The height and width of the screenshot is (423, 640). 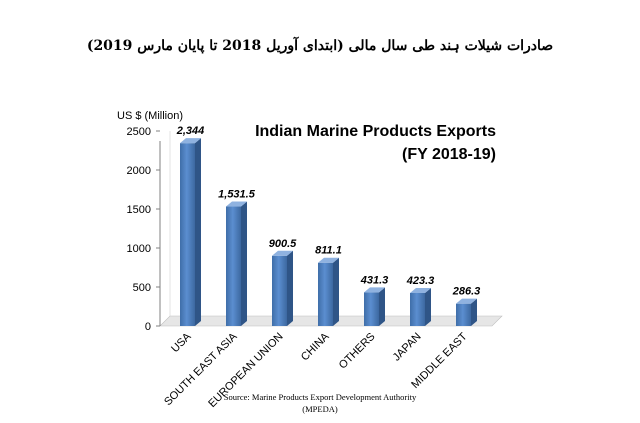 What do you see at coordinates (466, 292) in the screenshot?
I see `data-label: 286.3` at bounding box center [466, 292].